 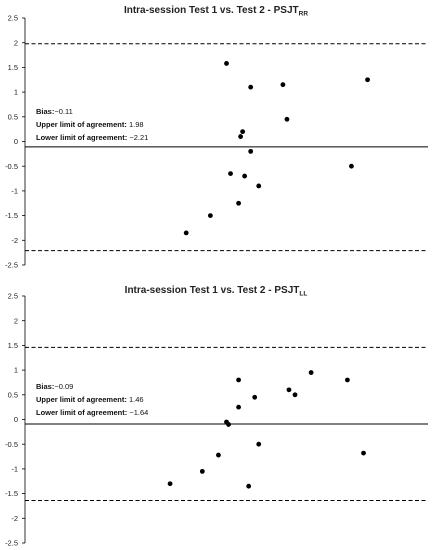 I want to click on chart-title-subscript: LL, so click(x=303, y=294).